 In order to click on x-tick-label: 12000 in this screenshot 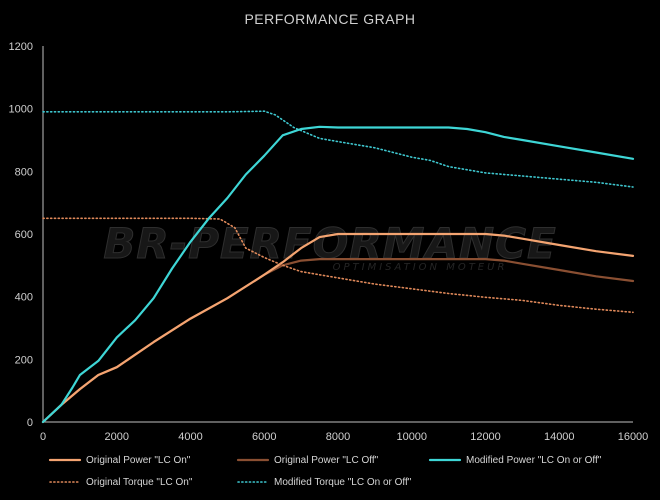, I will do `click(485, 437)`.